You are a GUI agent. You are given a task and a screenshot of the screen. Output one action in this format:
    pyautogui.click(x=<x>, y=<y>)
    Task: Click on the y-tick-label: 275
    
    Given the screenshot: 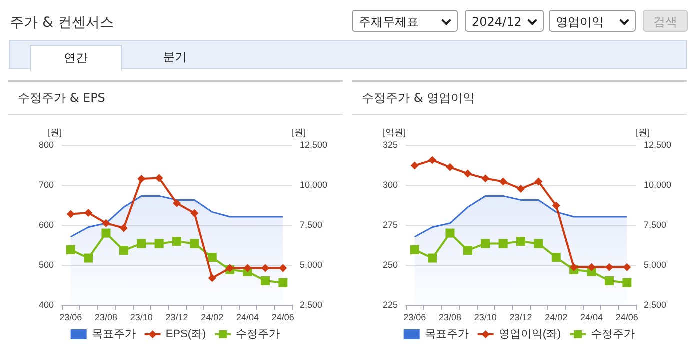 What is the action you would take?
    pyautogui.click(x=390, y=225)
    